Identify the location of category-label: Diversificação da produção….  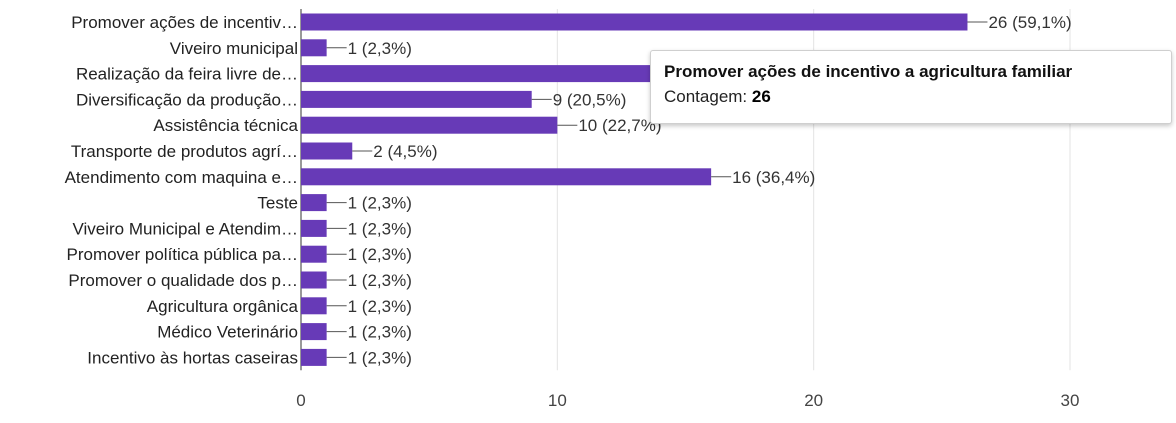
(187, 99).